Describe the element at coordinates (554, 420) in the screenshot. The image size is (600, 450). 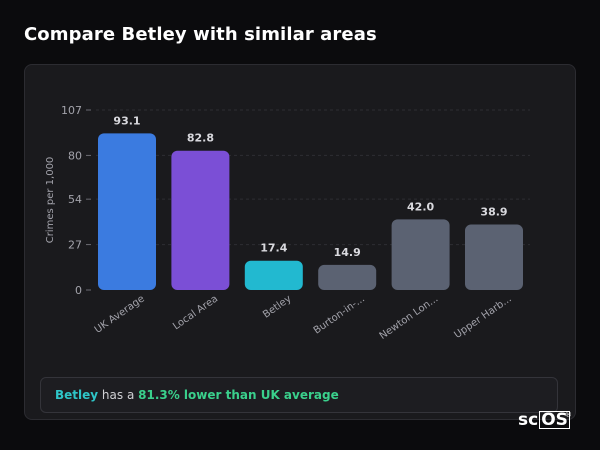
I see `logo-text-b: OS` at that location.